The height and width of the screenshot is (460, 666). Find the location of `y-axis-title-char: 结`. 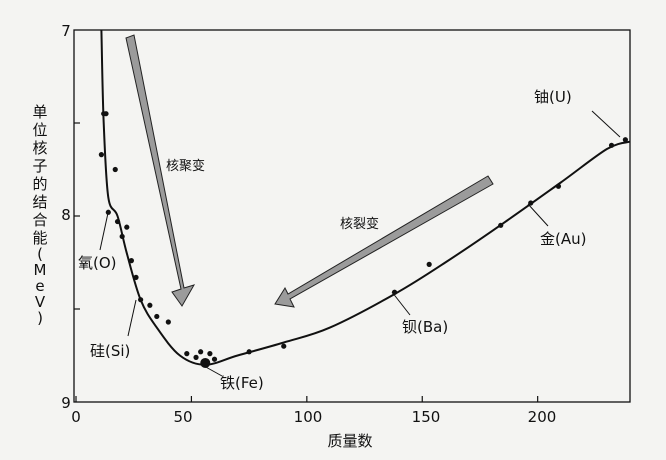

y-axis-title-char: 结 is located at coordinates (39, 202).